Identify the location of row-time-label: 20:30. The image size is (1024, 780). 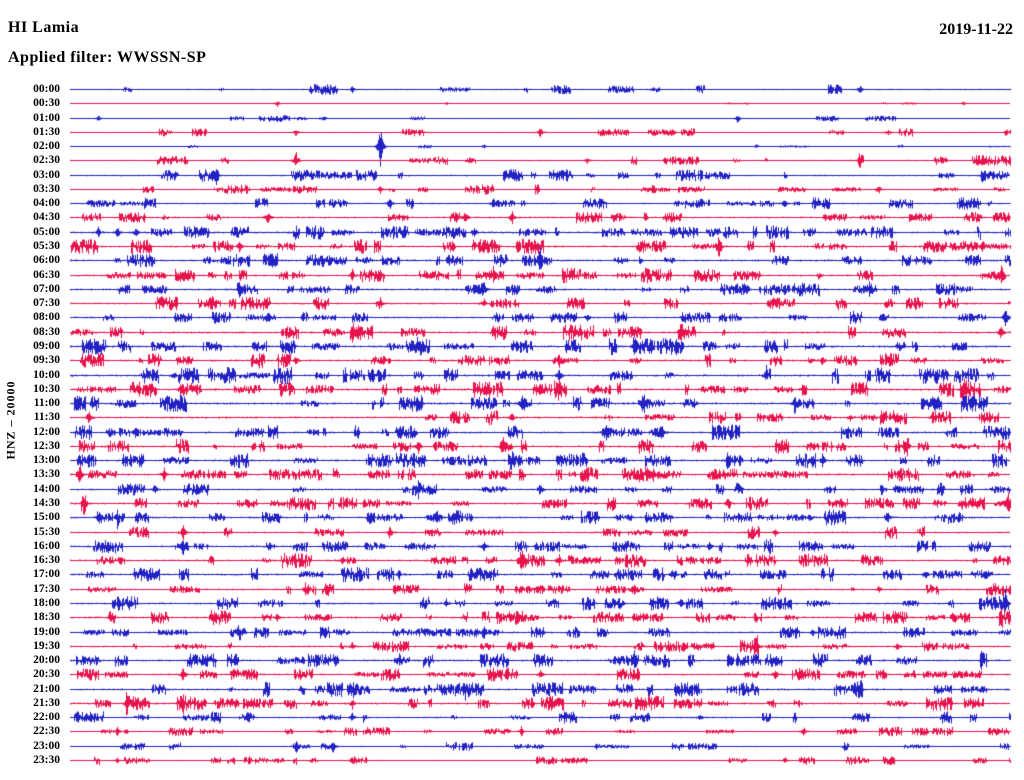
(46, 674).